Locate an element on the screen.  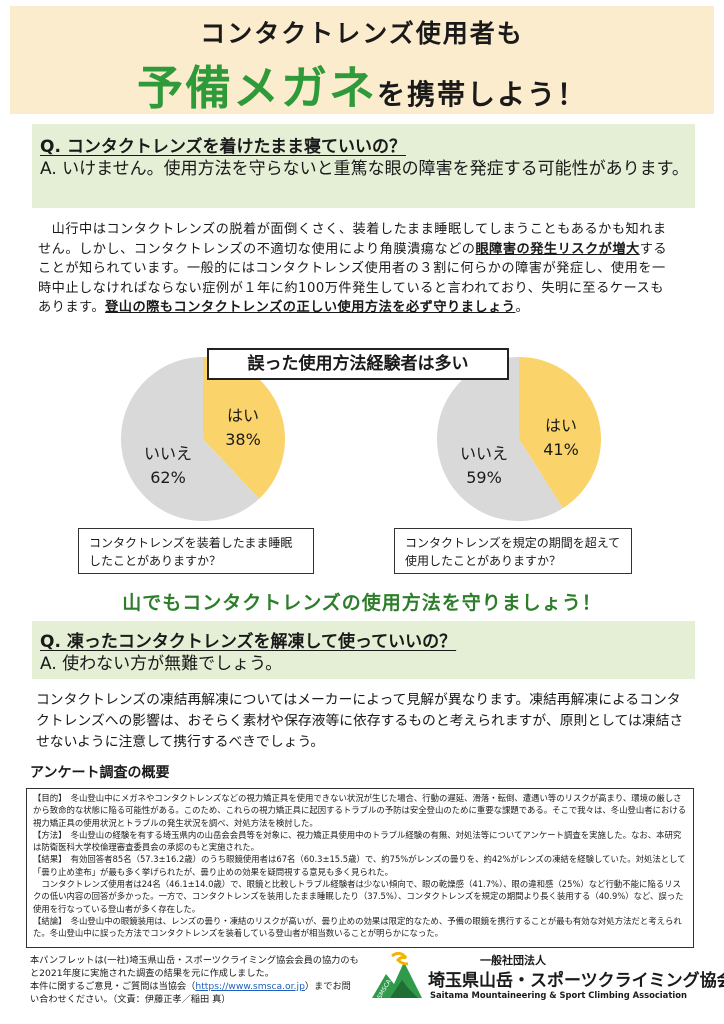
footer-url-link: https://www.smsca.or.jp is located at coordinates (250, 986).